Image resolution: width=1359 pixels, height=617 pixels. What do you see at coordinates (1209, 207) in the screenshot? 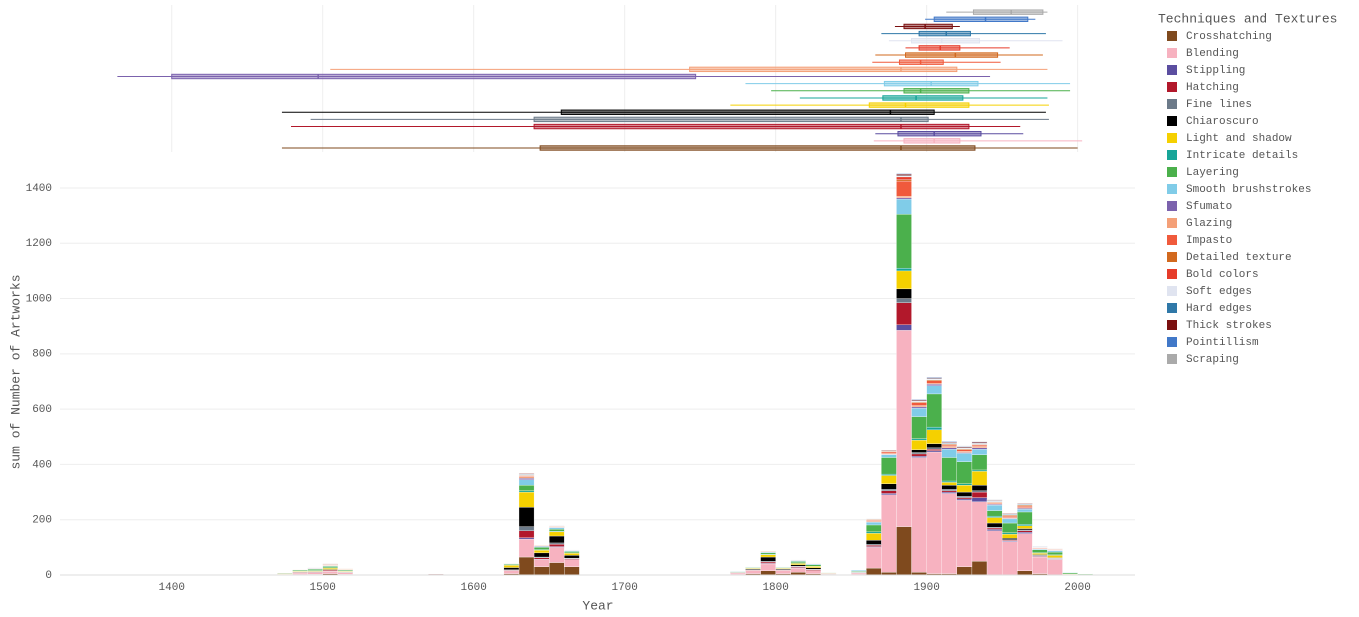
I see `legend-label: Sfumato` at bounding box center [1209, 207].